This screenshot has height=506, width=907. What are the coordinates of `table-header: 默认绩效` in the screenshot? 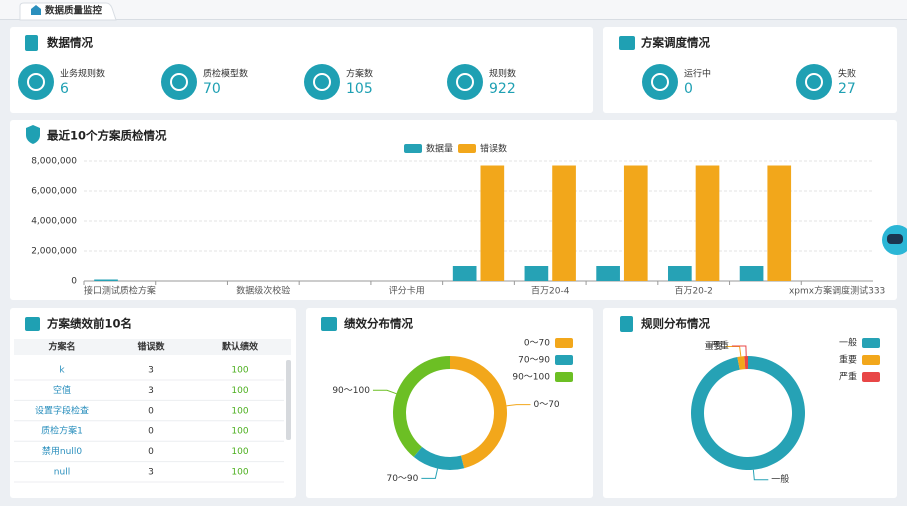 It's located at (240, 347).